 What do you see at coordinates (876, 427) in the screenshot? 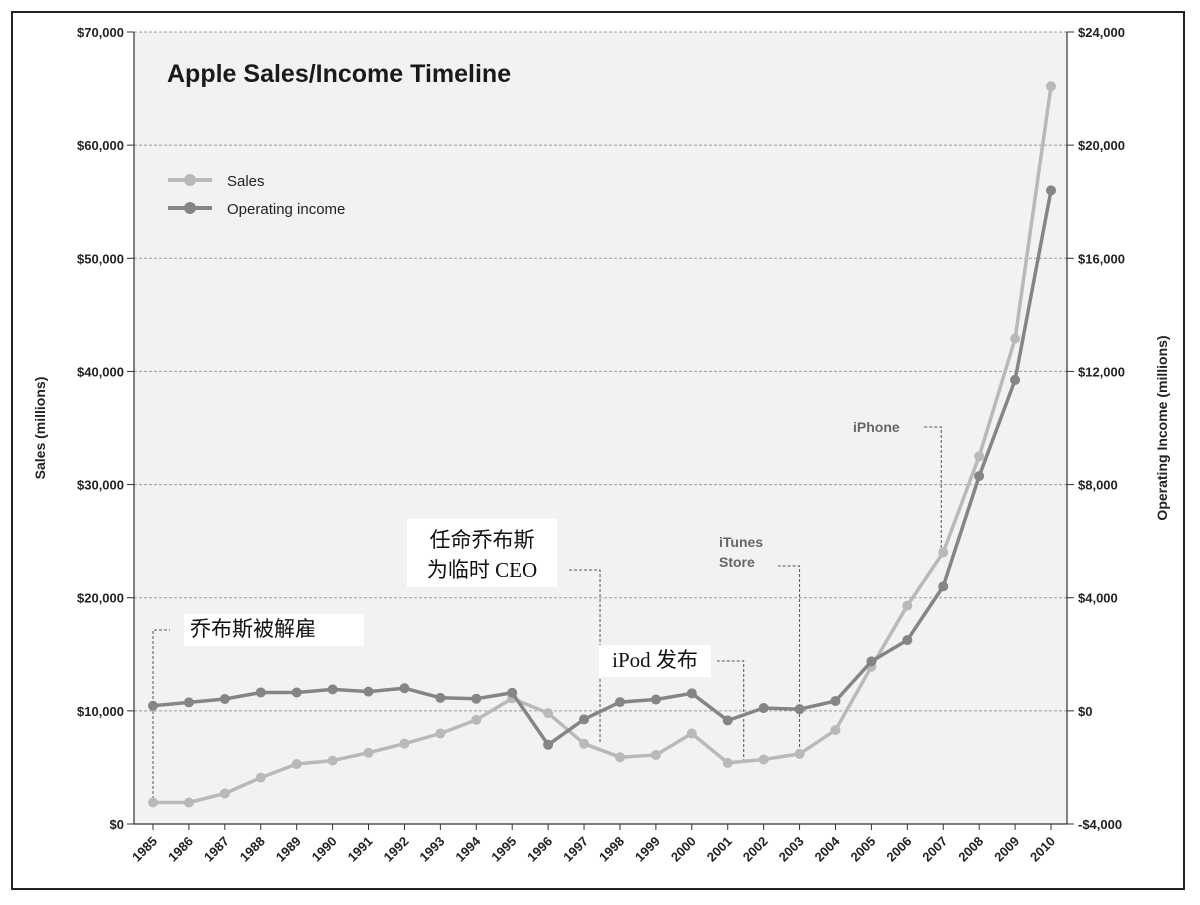
I see `iphone-label-line-1: iPhone` at bounding box center [876, 427].